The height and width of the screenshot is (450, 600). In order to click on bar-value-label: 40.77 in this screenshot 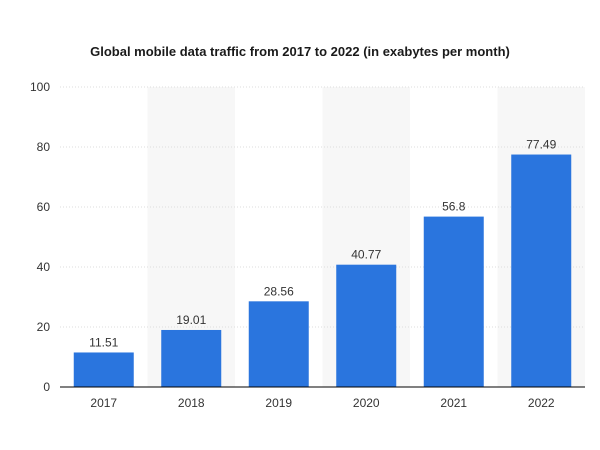, I will do `click(366, 255)`.